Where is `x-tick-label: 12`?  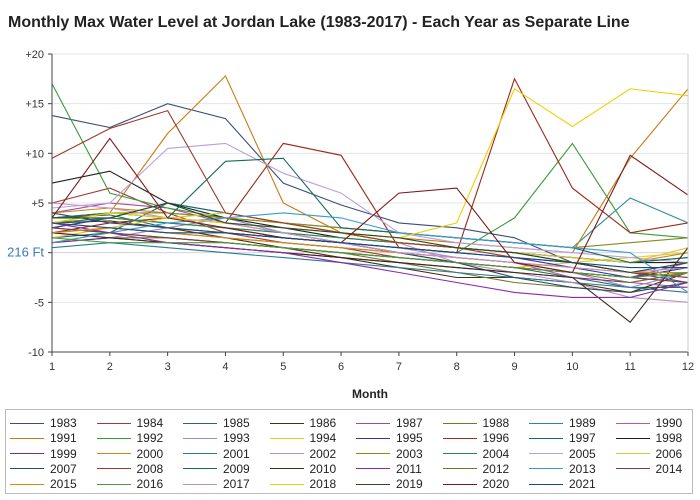 x-tick-label: 12 is located at coordinates (688, 367).